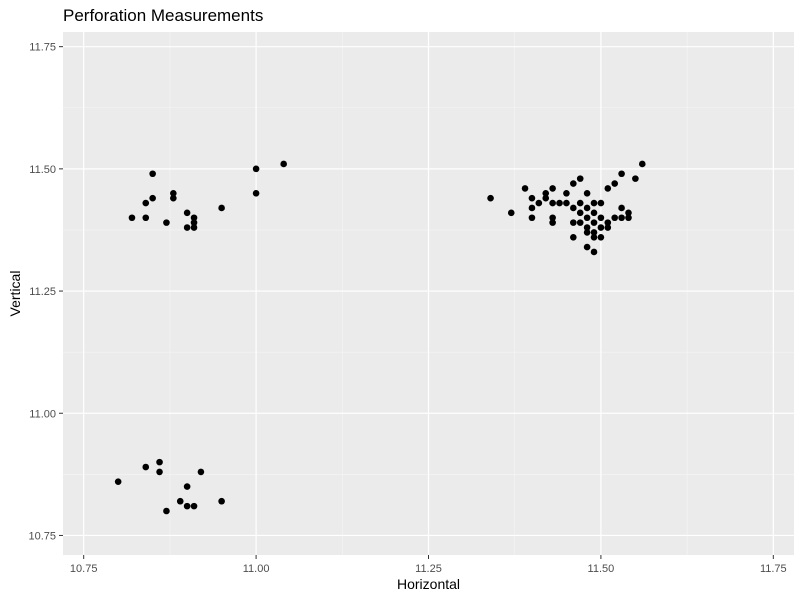 The width and height of the screenshot is (800, 600). I want to click on x-tick-label: 11.25, so click(428, 569).